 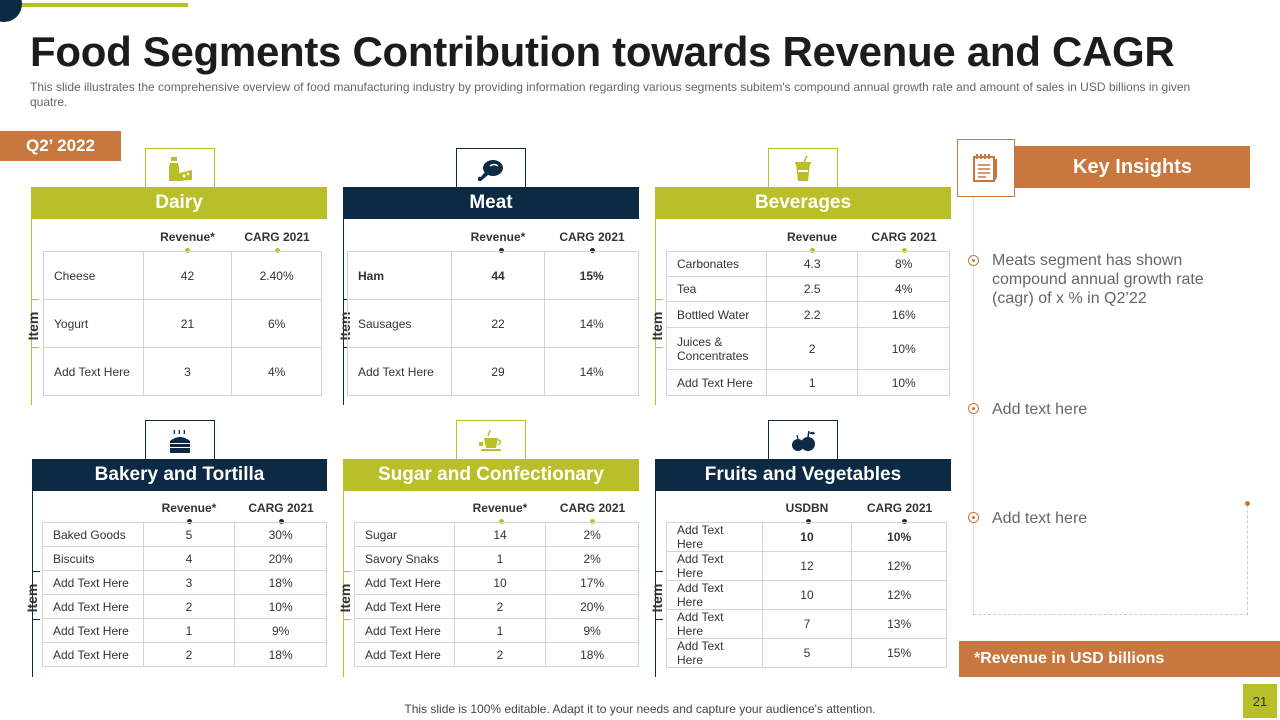 I want to click on fruits-icon, so click(x=803, y=440).